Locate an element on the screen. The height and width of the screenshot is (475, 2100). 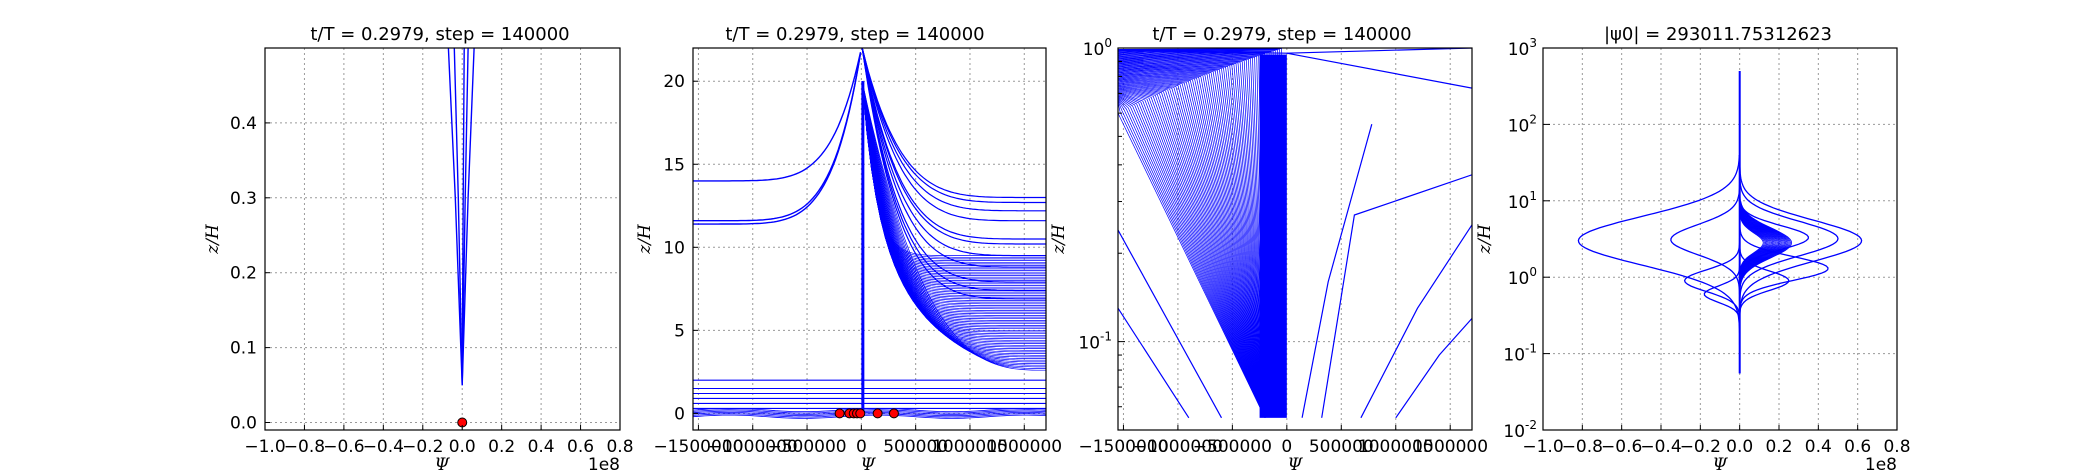
panel-3-xtick-label: 500000 is located at coordinates (1341, 447).